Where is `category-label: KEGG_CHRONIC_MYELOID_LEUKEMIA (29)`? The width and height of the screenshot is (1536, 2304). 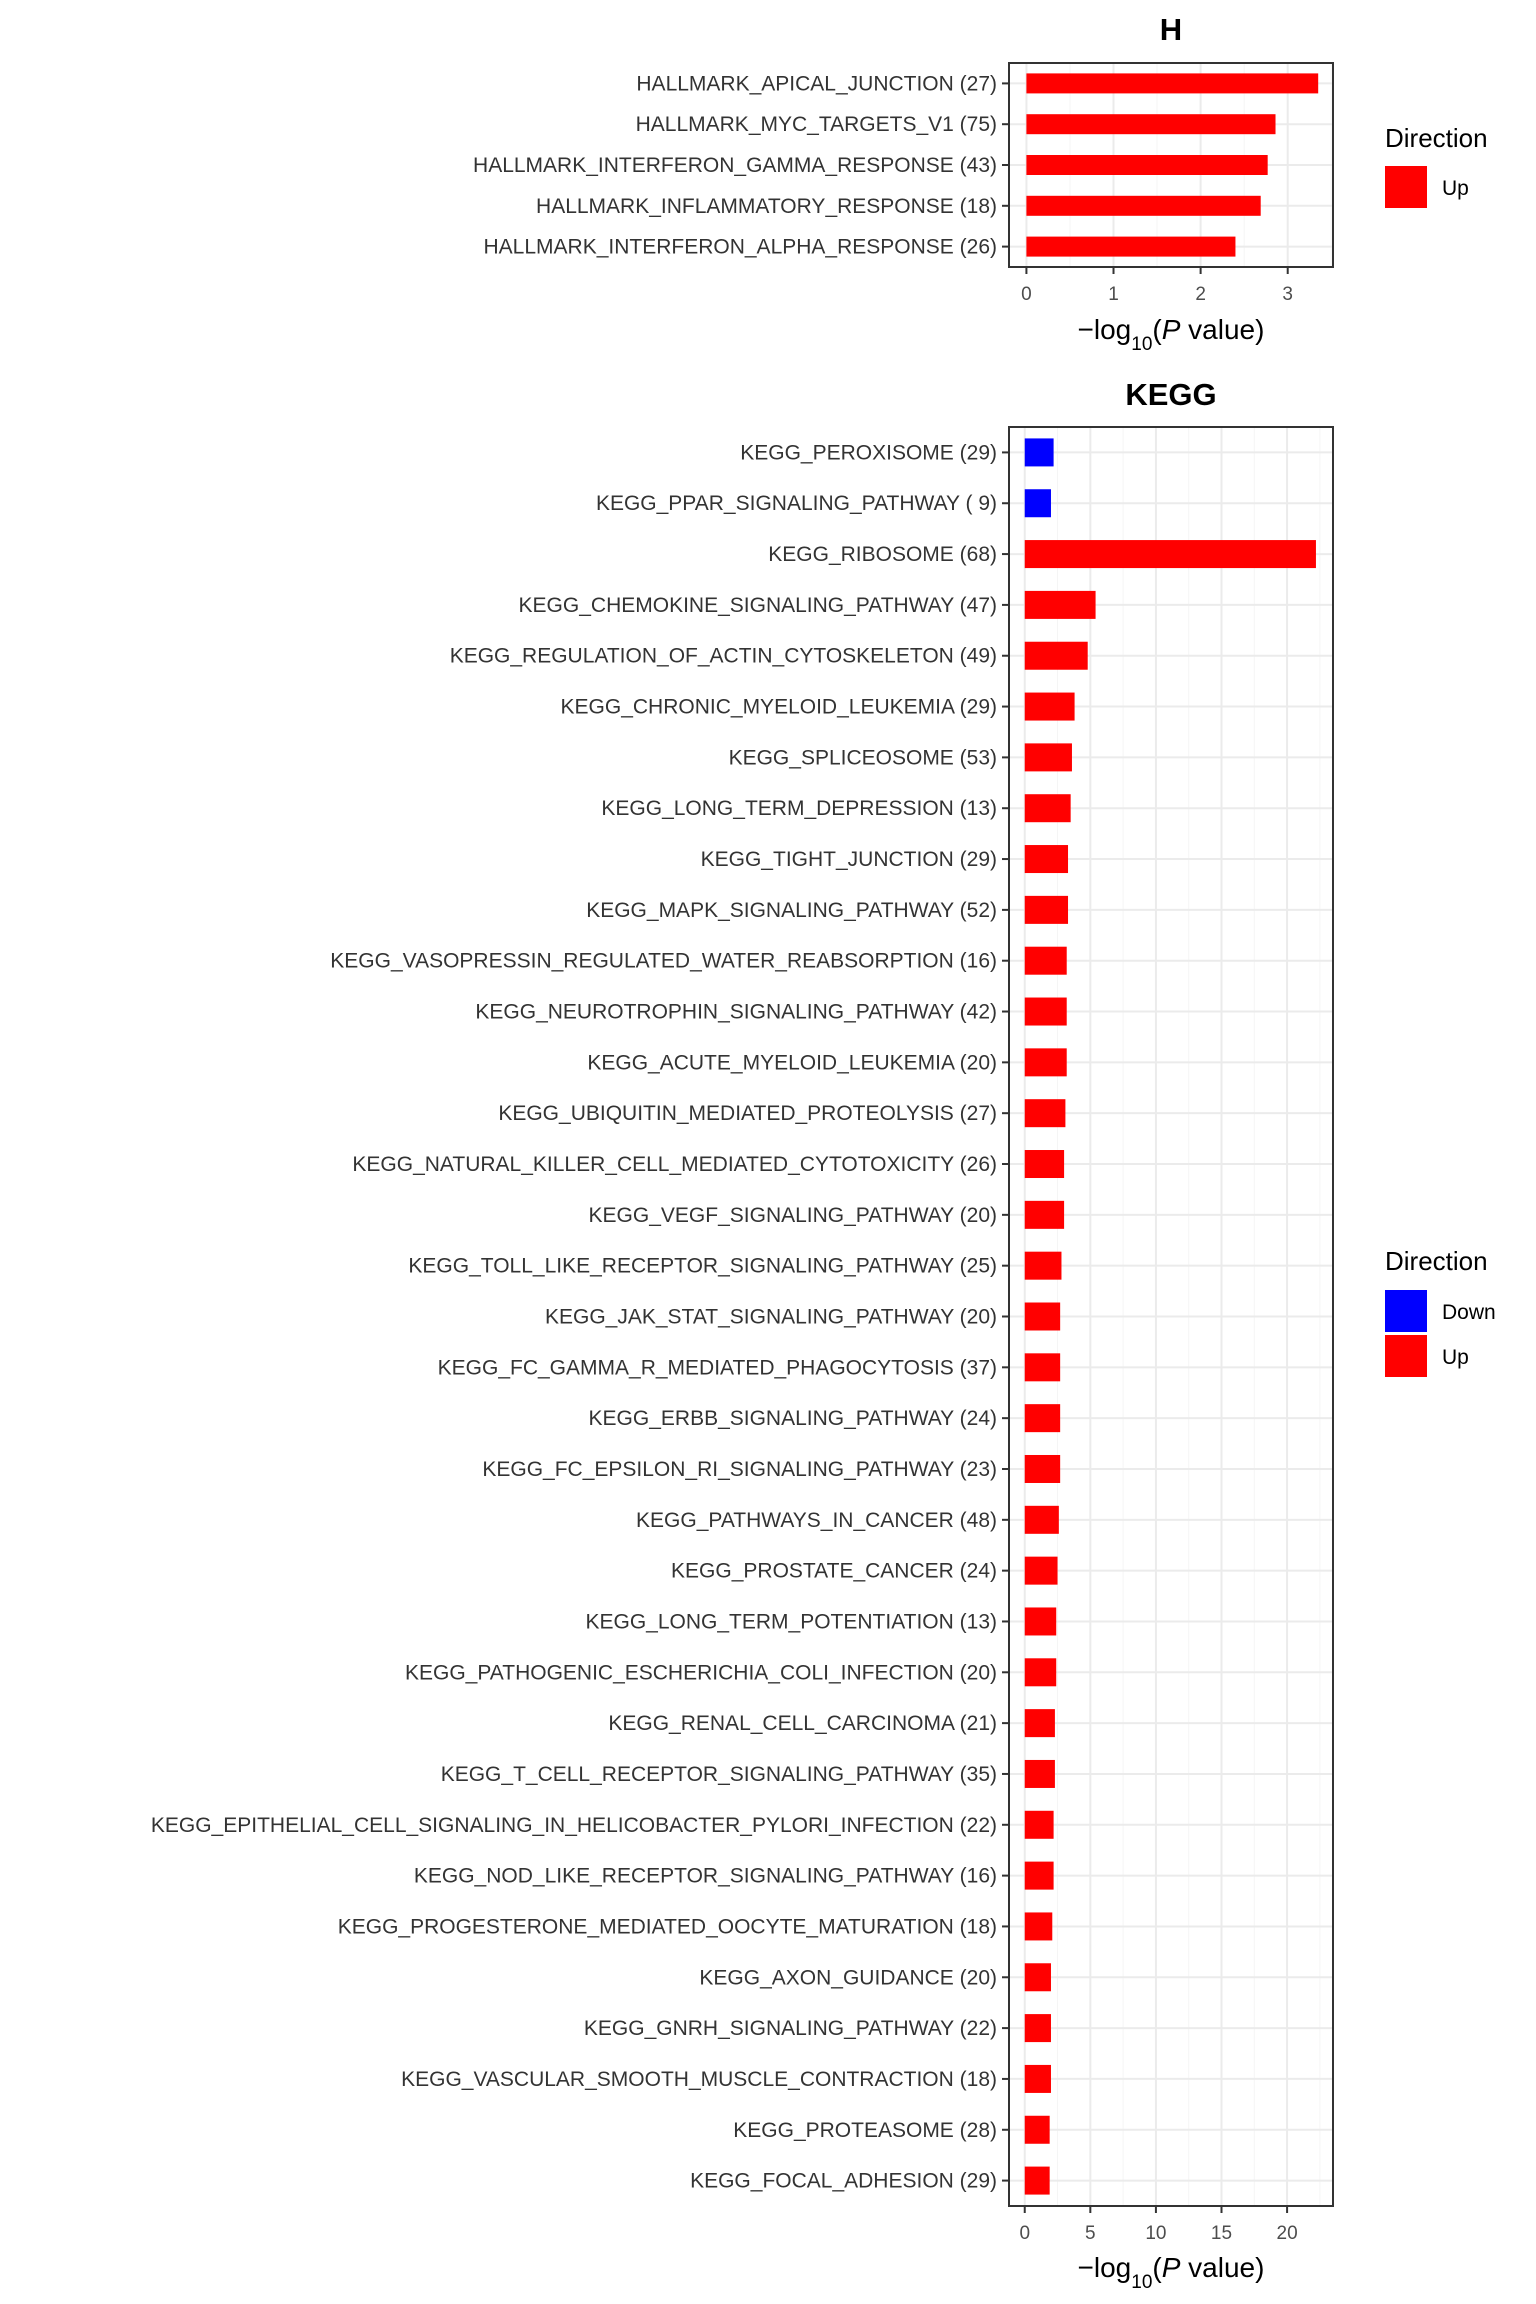 category-label: KEGG_CHRONIC_MYELOID_LEUKEMIA (29) is located at coordinates (779, 707).